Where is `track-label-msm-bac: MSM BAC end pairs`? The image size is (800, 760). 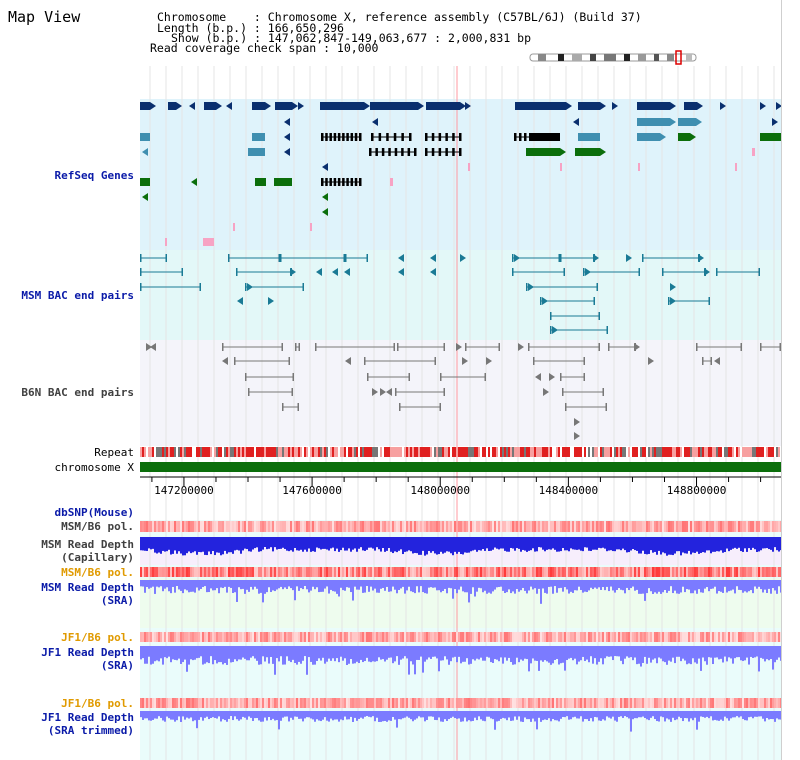 track-label-msm-bac: MSM BAC end pairs is located at coordinates (77, 295).